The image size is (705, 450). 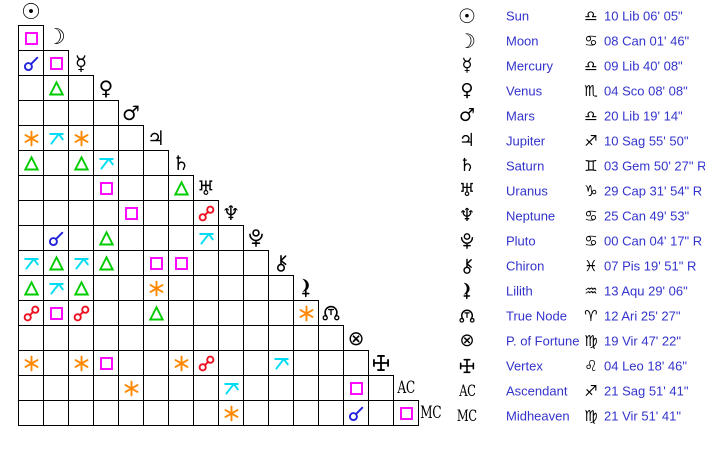 What do you see at coordinates (467, 416) in the screenshot?
I see `legend-glyph-midheaven: MC` at bounding box center [467, 416].